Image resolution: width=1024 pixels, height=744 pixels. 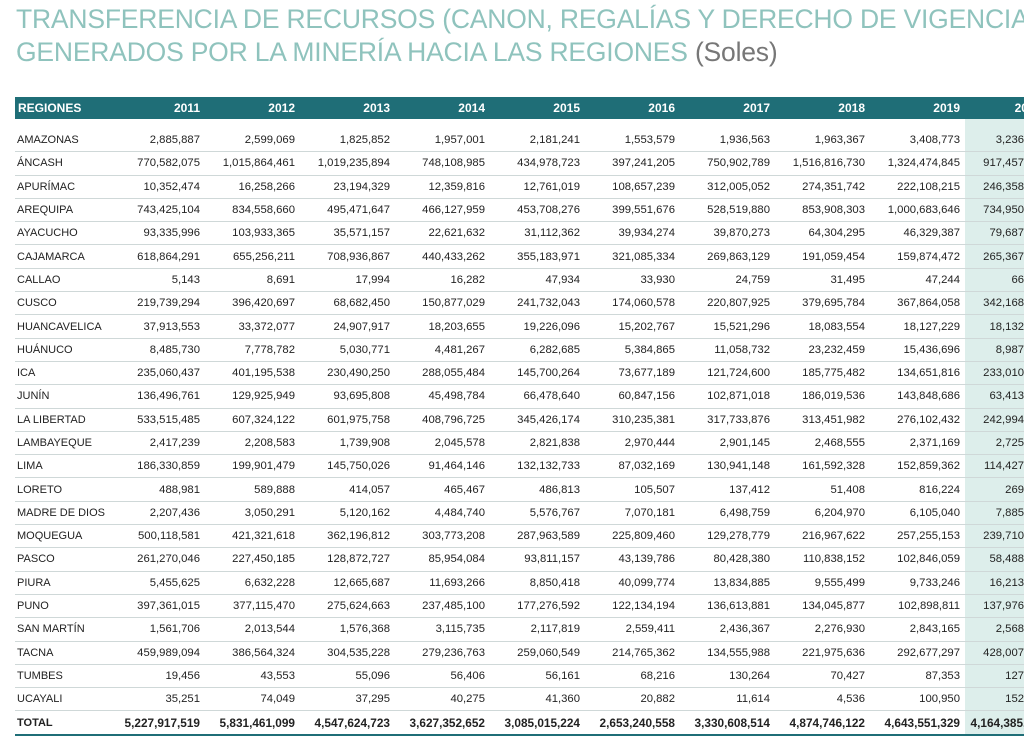 What do you see at coordinates (537, 163) in the screenshot?
I see `table-cell: 434,978,723` at bounding box center [537, 163].